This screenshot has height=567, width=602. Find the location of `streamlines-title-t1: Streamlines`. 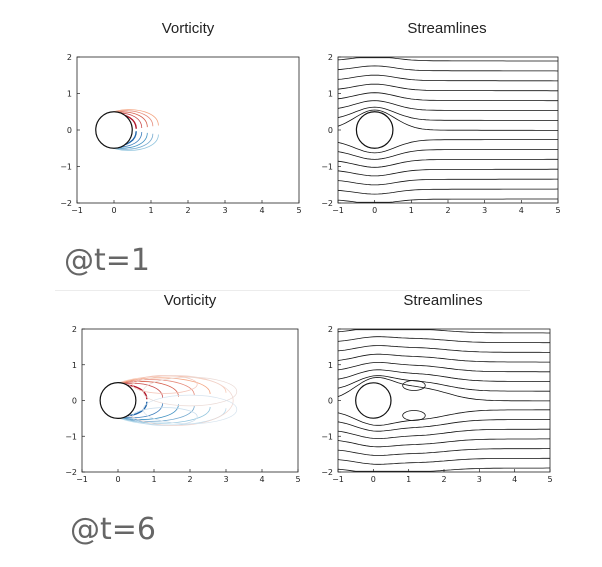

streamlines-title-t1: Streamlines is located at coordinates (447, 28).